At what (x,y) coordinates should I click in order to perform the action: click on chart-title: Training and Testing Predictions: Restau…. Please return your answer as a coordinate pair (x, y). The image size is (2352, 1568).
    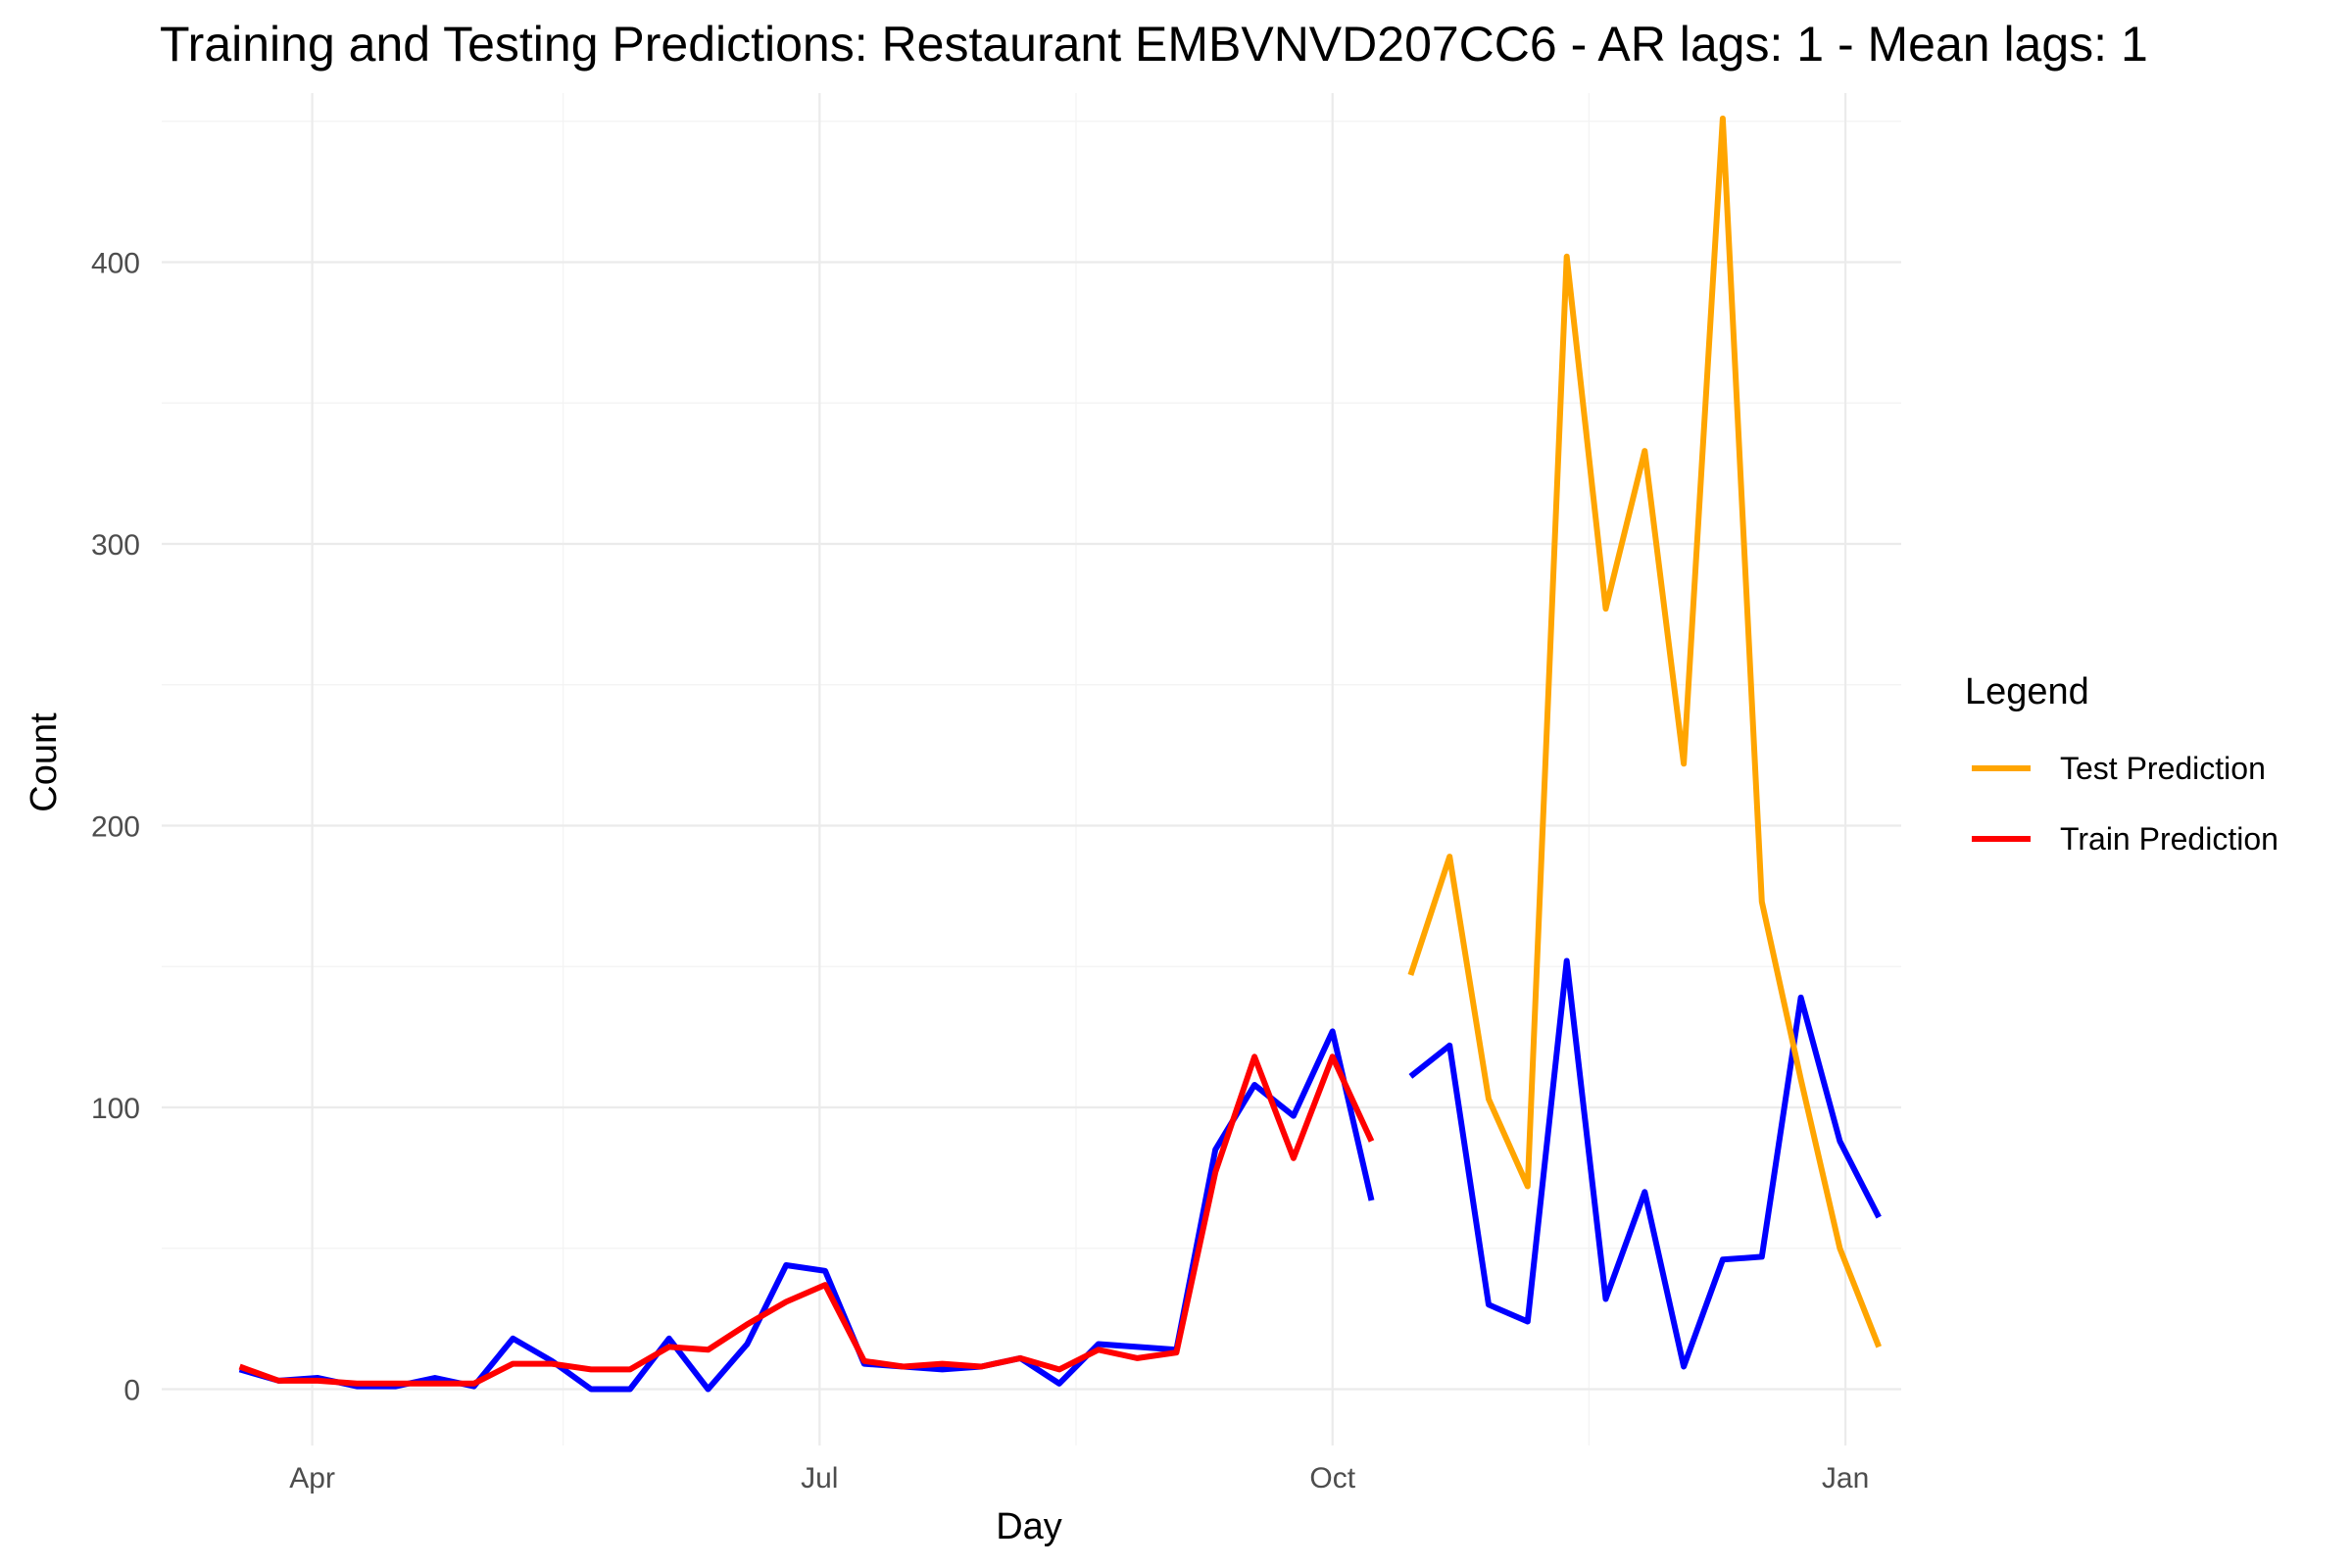
    Looking at the image, I should click on (1154, 44).